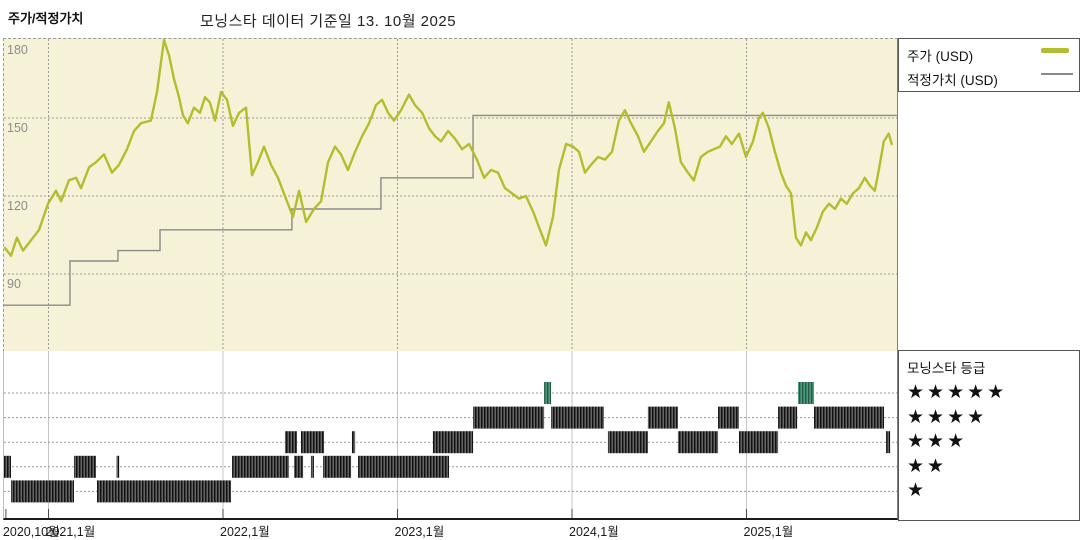 Image resolution: width=1080 pixels, height=540 pixels. What do you see at coordinates (594, 532) in the screenshot?
I see `x-axis-label-20241: 2024,1월` at bounding box center [594, 532].